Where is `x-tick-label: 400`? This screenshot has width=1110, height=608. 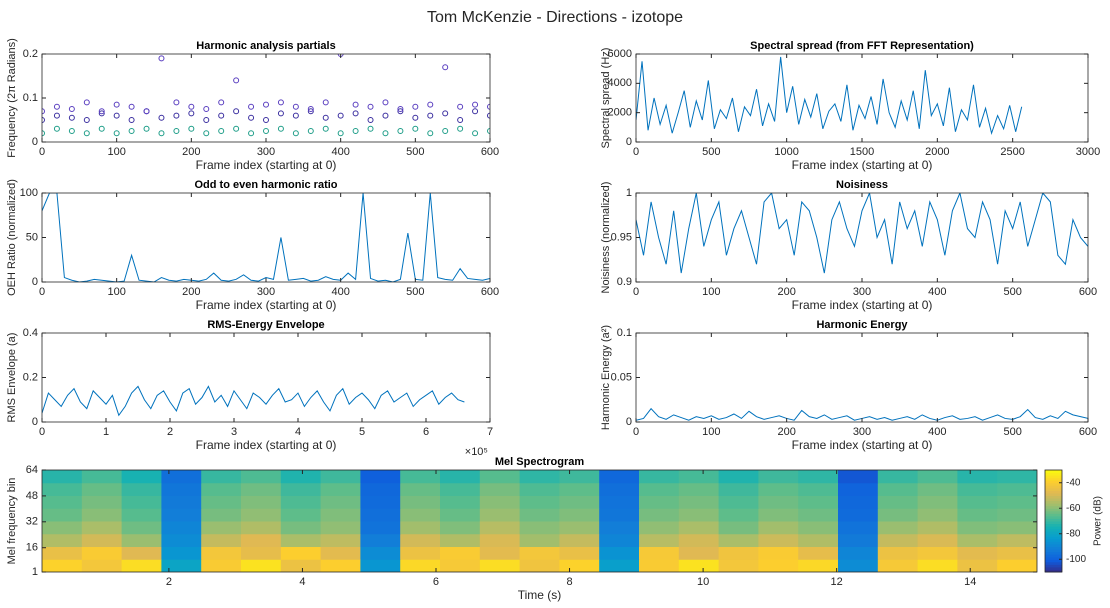 x-tick-label: 400 is located at coordinates (340, 292).